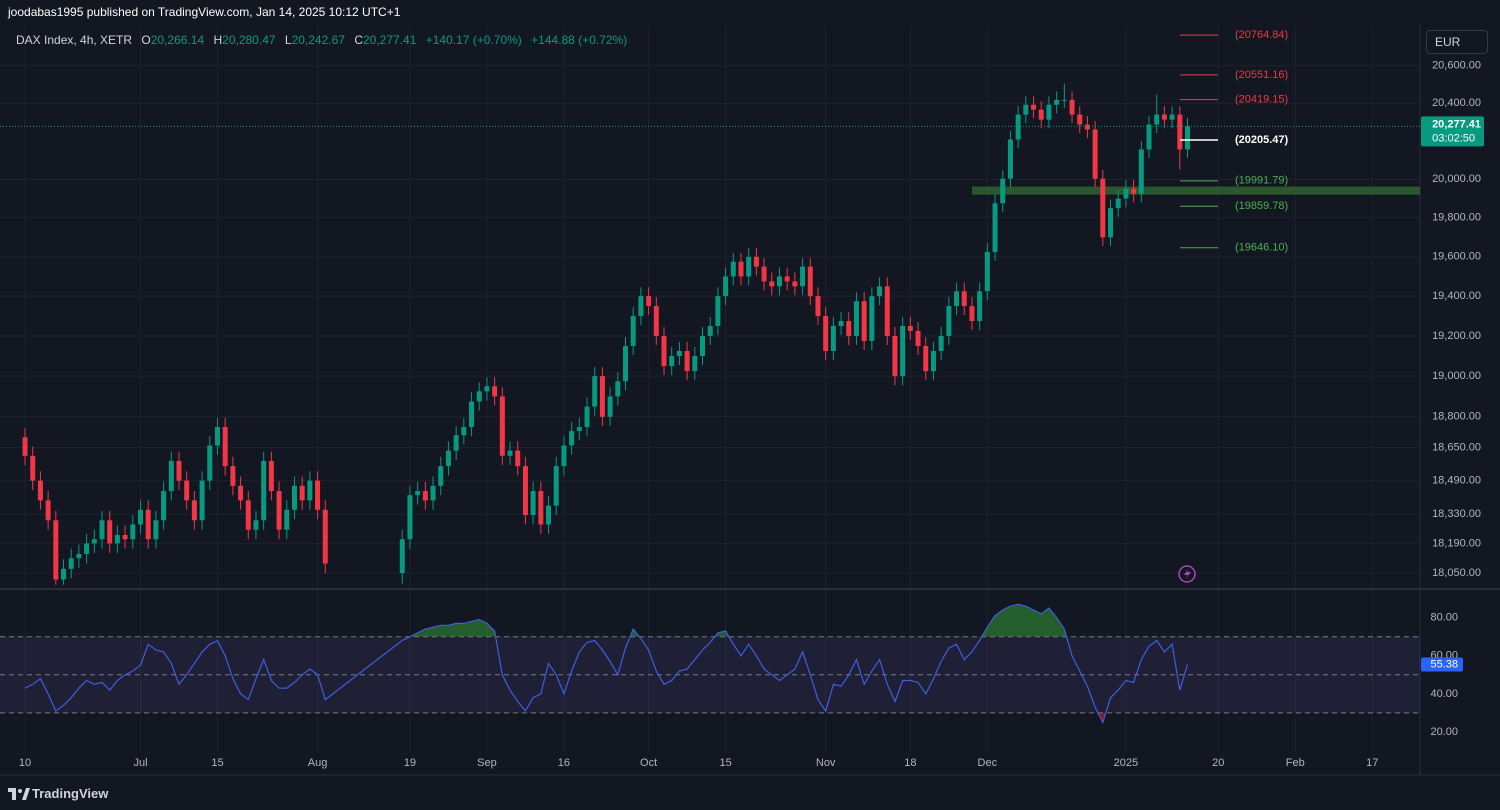  What do you see at coordinates (249, 40) in the screenshot?
I see `ohlc-value: 20,280.47` at bounding box center [249, 40].